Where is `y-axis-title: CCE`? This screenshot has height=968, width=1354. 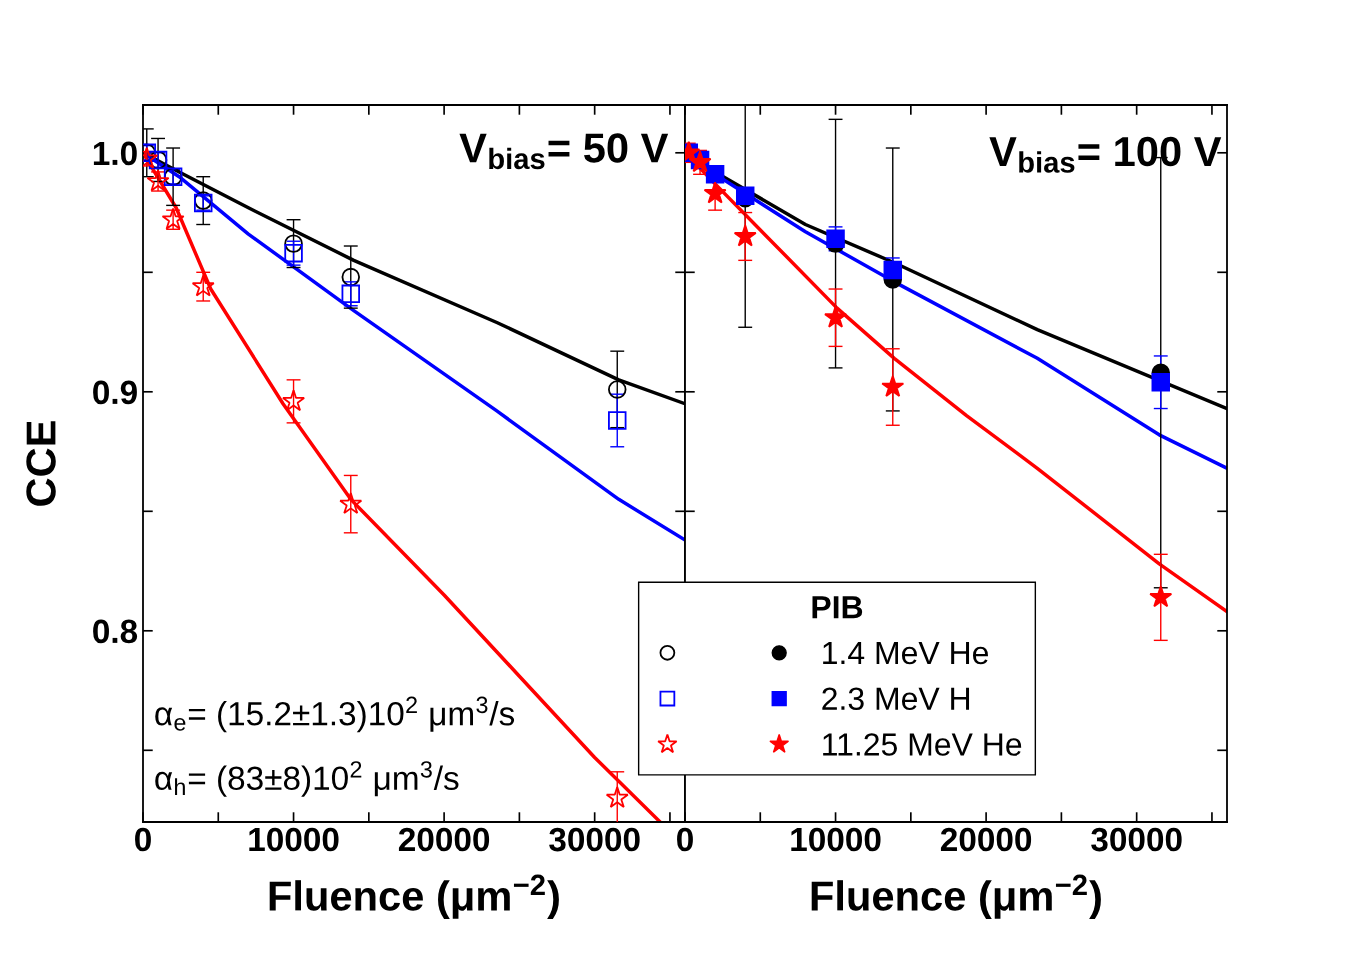
y-axis-title: CCE is located at coordinates (41, 463).